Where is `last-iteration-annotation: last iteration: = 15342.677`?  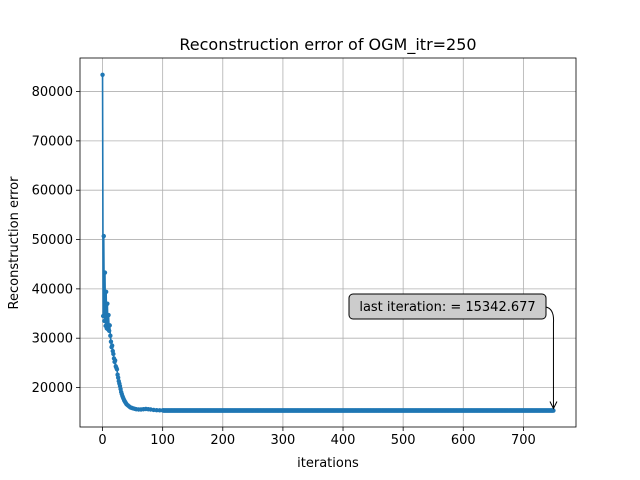 last-iteration-annotation: last iteration: = 15342.677 is located at coordinates (453, 351).